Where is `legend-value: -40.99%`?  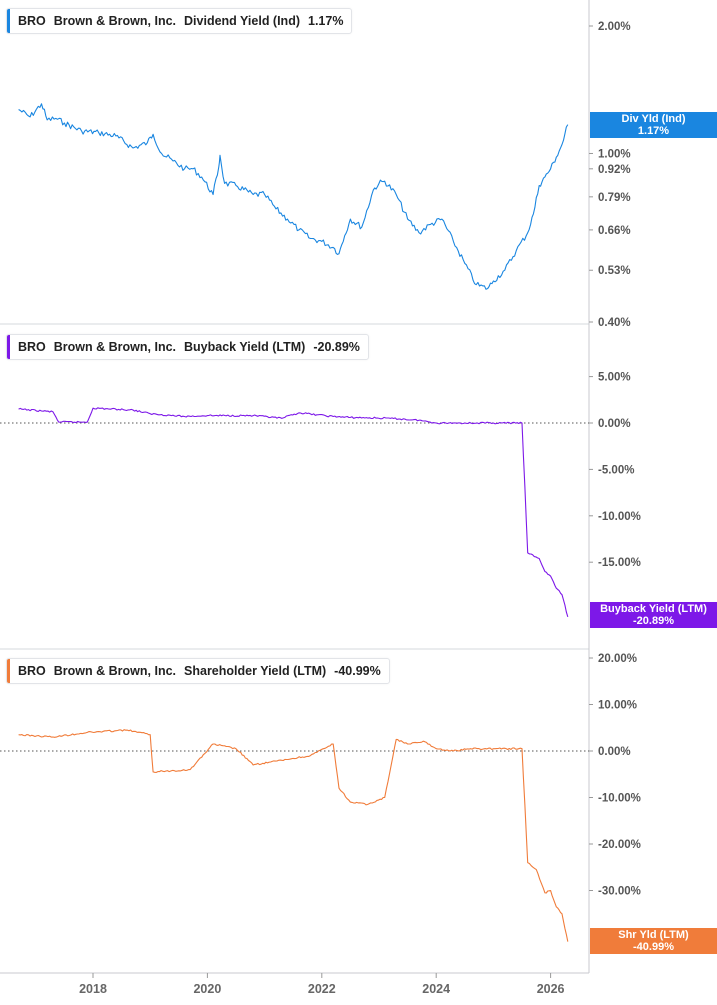
legend-value: -40.99% is located at coordinates (357, 671).